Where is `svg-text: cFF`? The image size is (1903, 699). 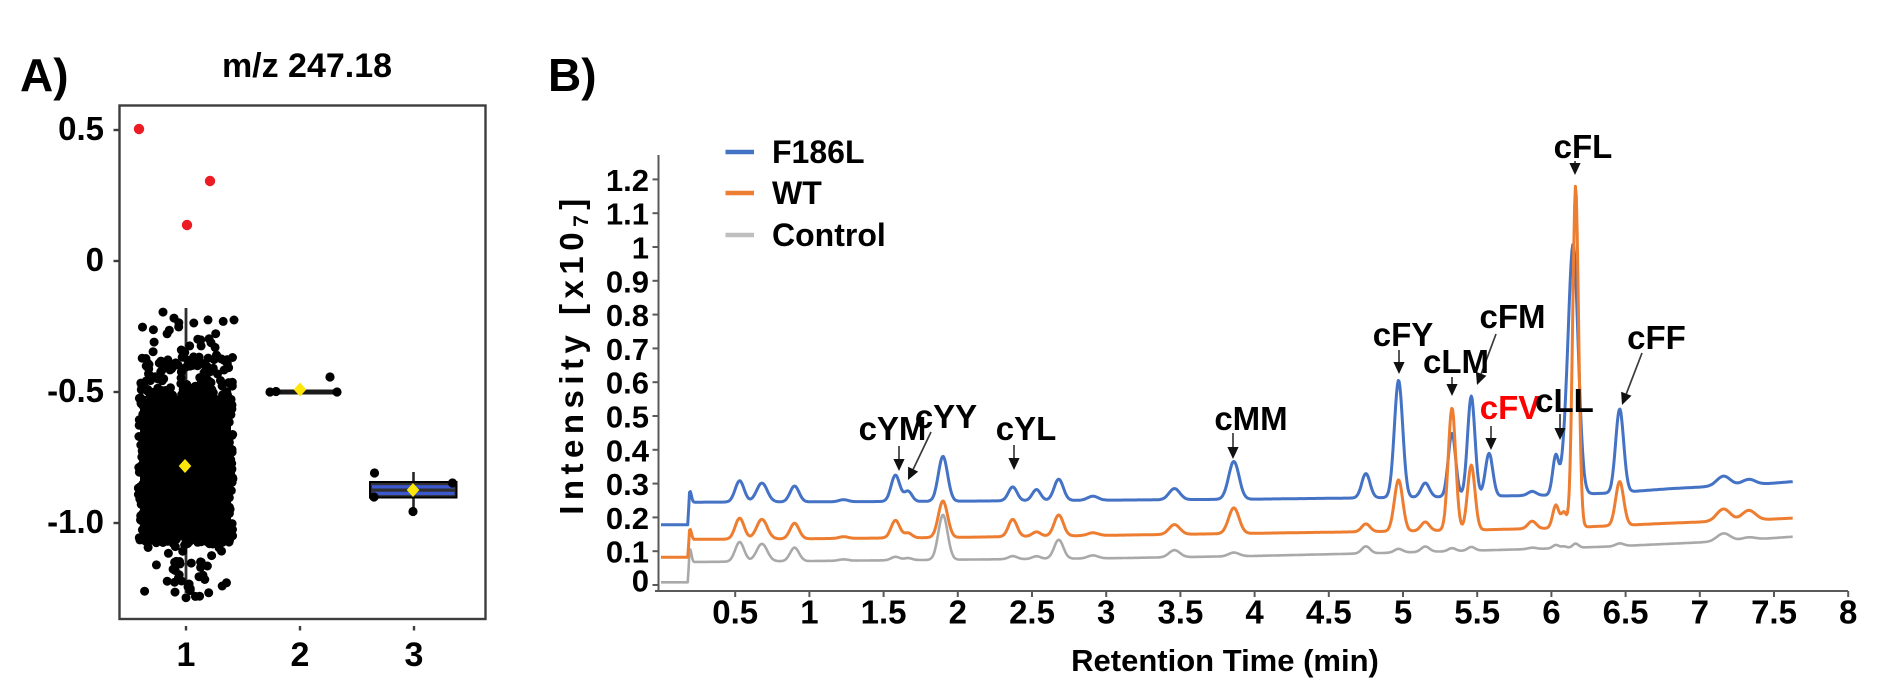
svg-text: cFF is located at coordinates (1656, 337).